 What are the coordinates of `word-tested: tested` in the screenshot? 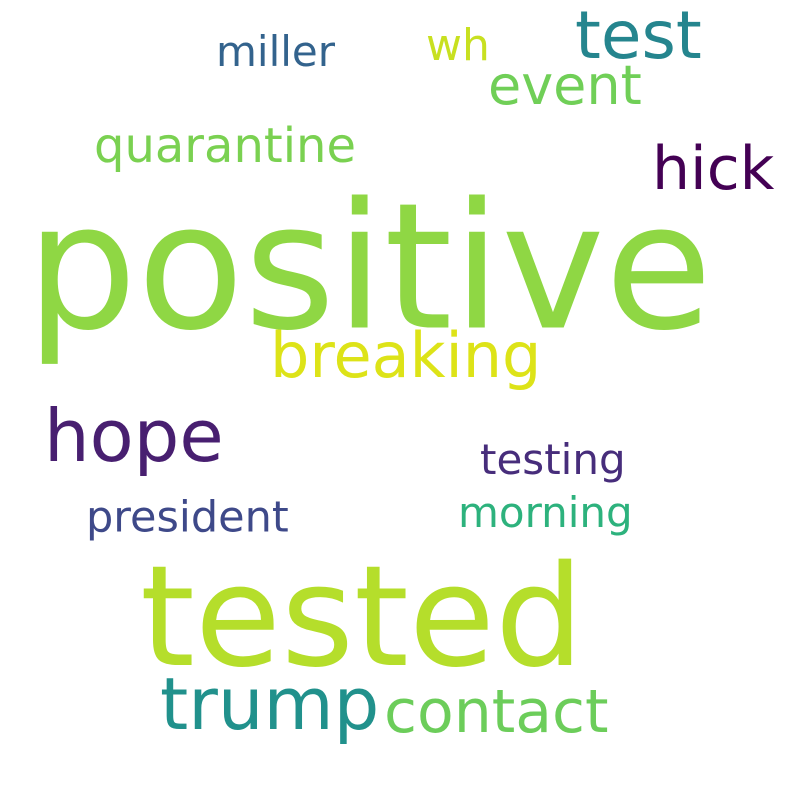 It's located at (362, 617).